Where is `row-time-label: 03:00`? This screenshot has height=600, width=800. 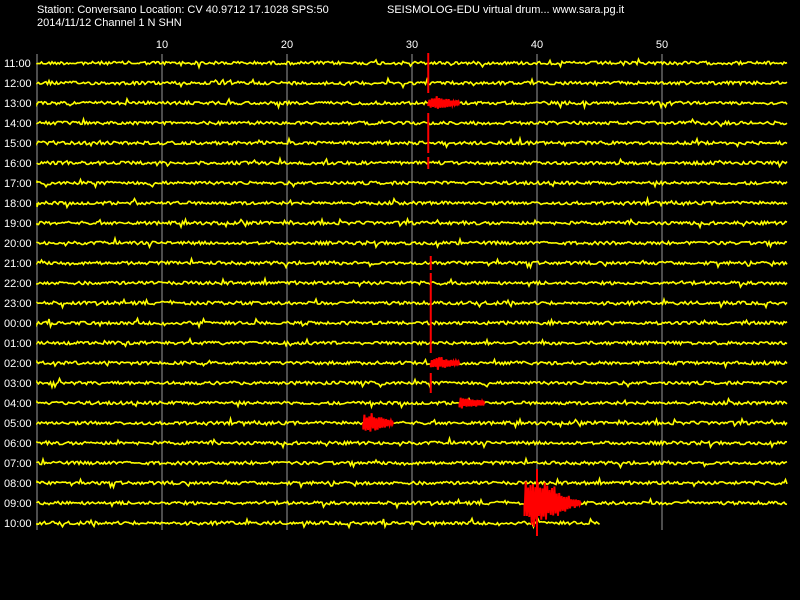 row-time-label: 03:00 is located at coordinates (18, 384).